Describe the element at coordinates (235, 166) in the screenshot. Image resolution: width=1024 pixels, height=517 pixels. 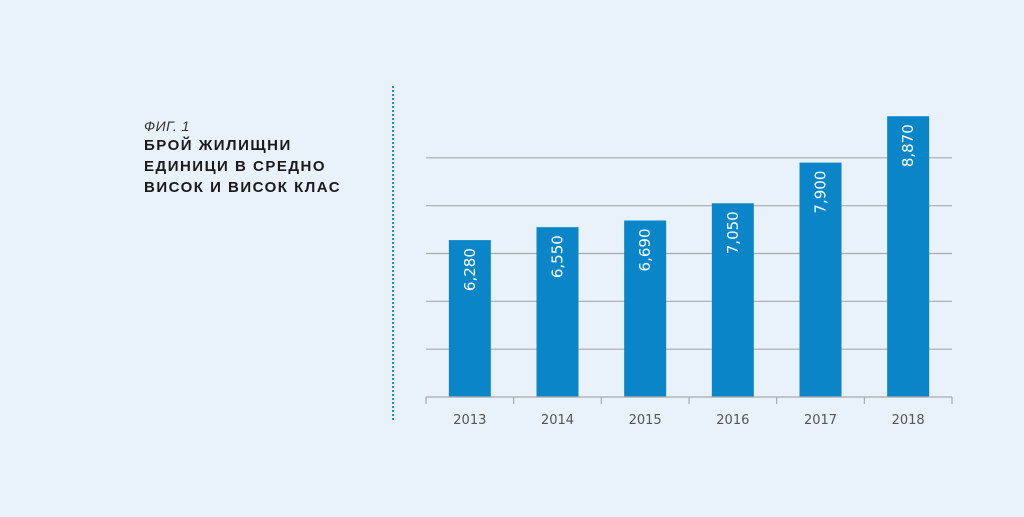
I see `figure-title-line: ЕДИНИЦИ В СРЕДНО` at that location.